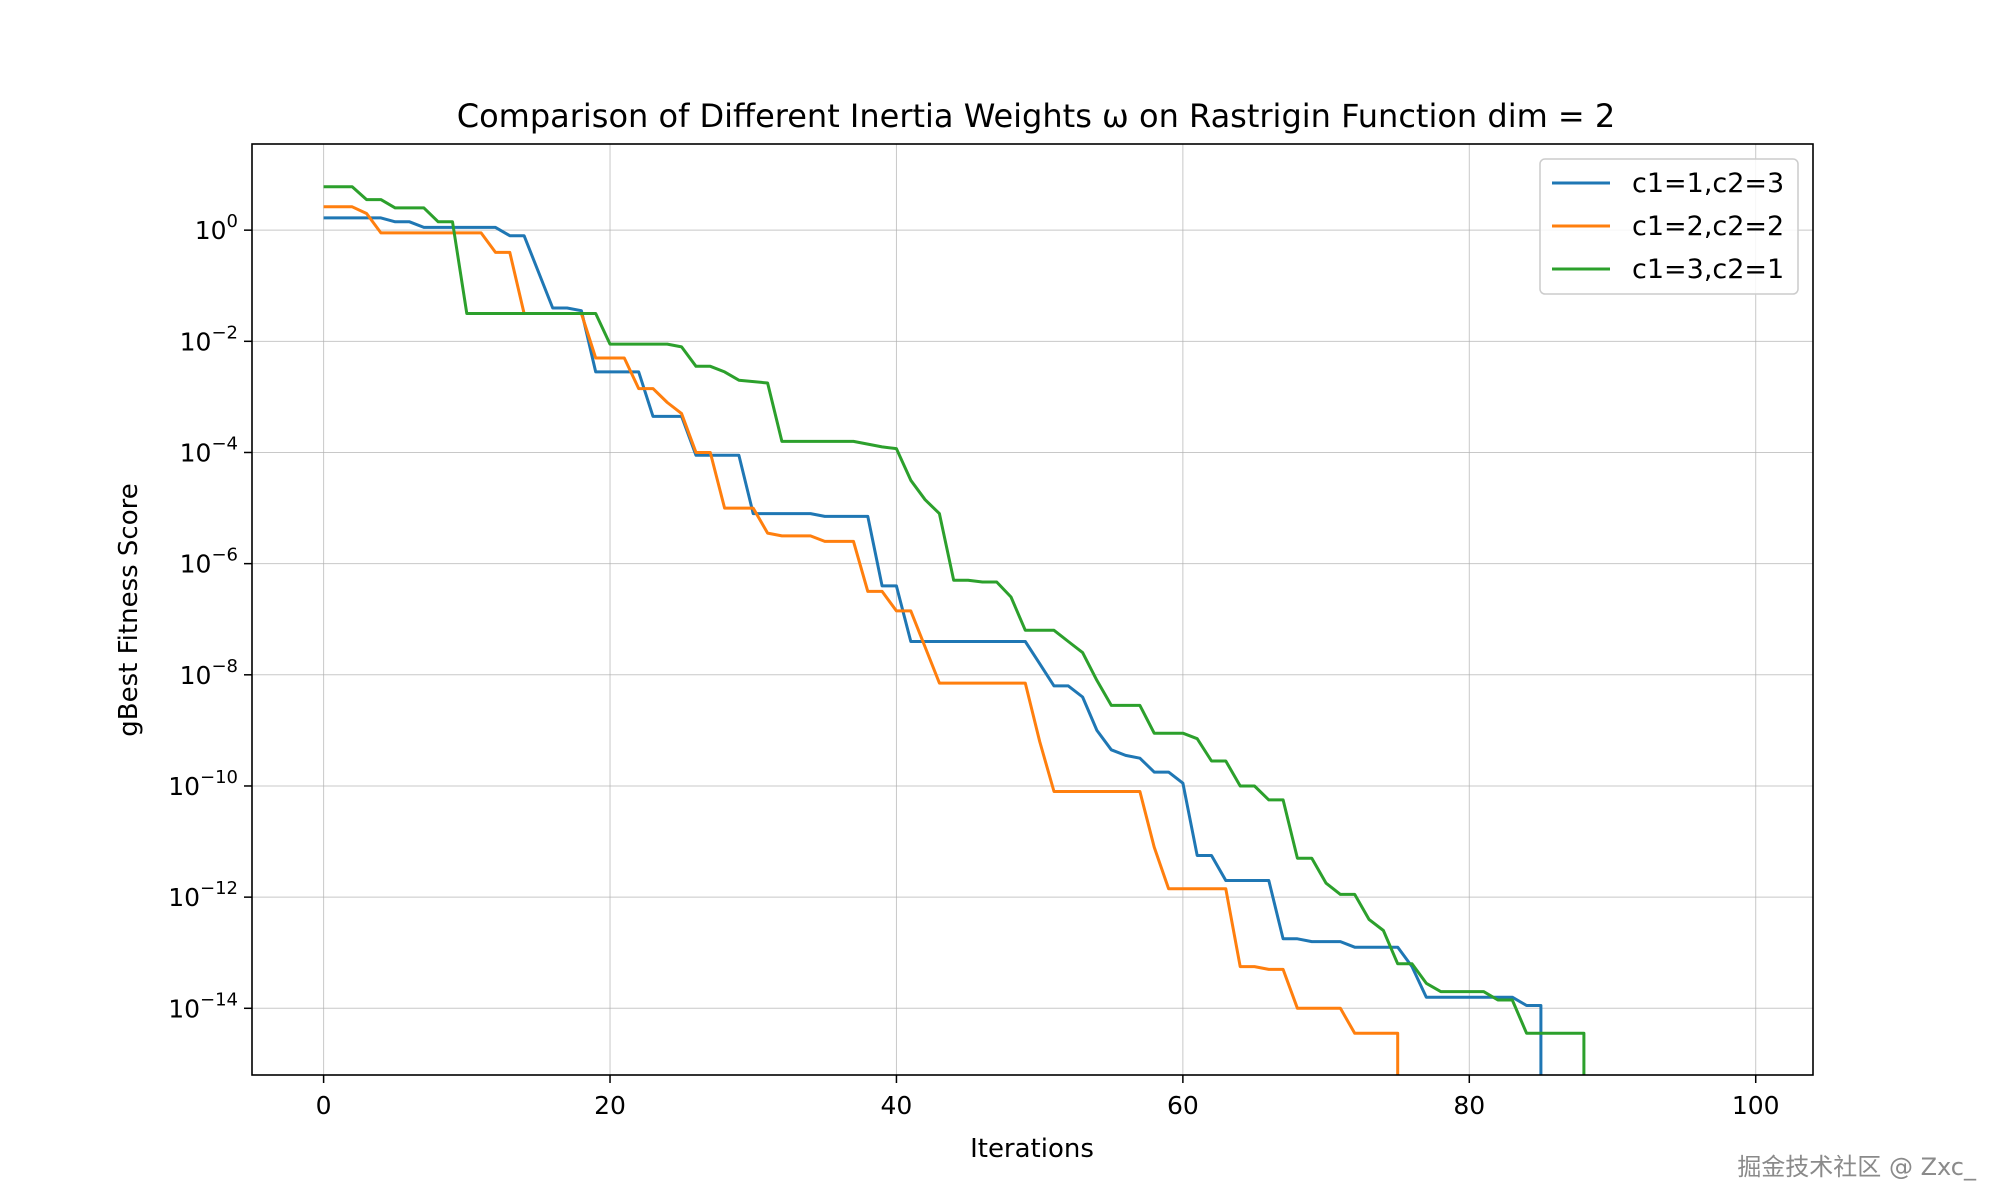 This screenshot has height=1200, width=2000. Describe the element at coordinates (224, 332) in the screenshot. I see `y-tick-exponent: −2` at that location.